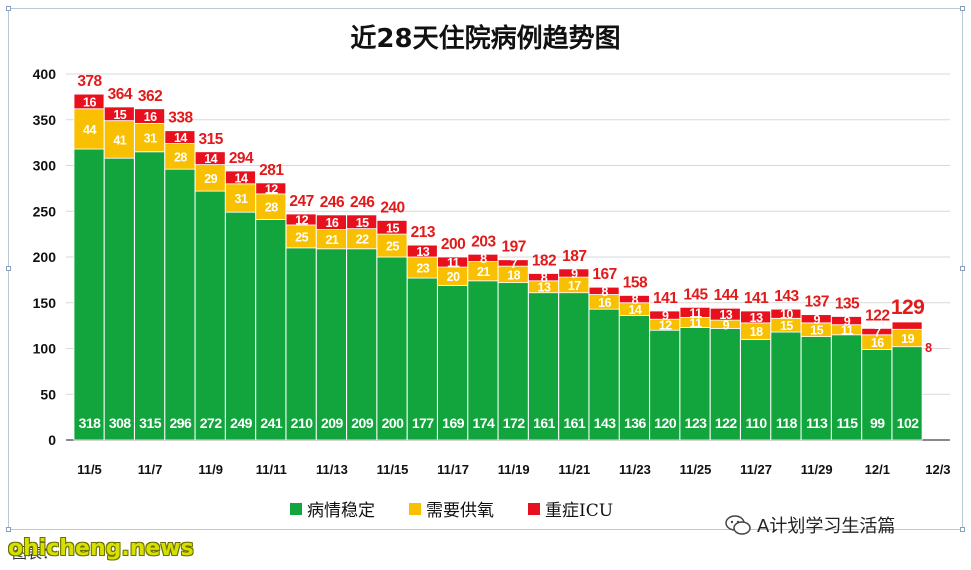 This screenshot has height=570, width=971. What do you see at coordinates (907, 339) in the screenshot?
I see `data-label-oxygen: 19` at bounding box center [907, 339].